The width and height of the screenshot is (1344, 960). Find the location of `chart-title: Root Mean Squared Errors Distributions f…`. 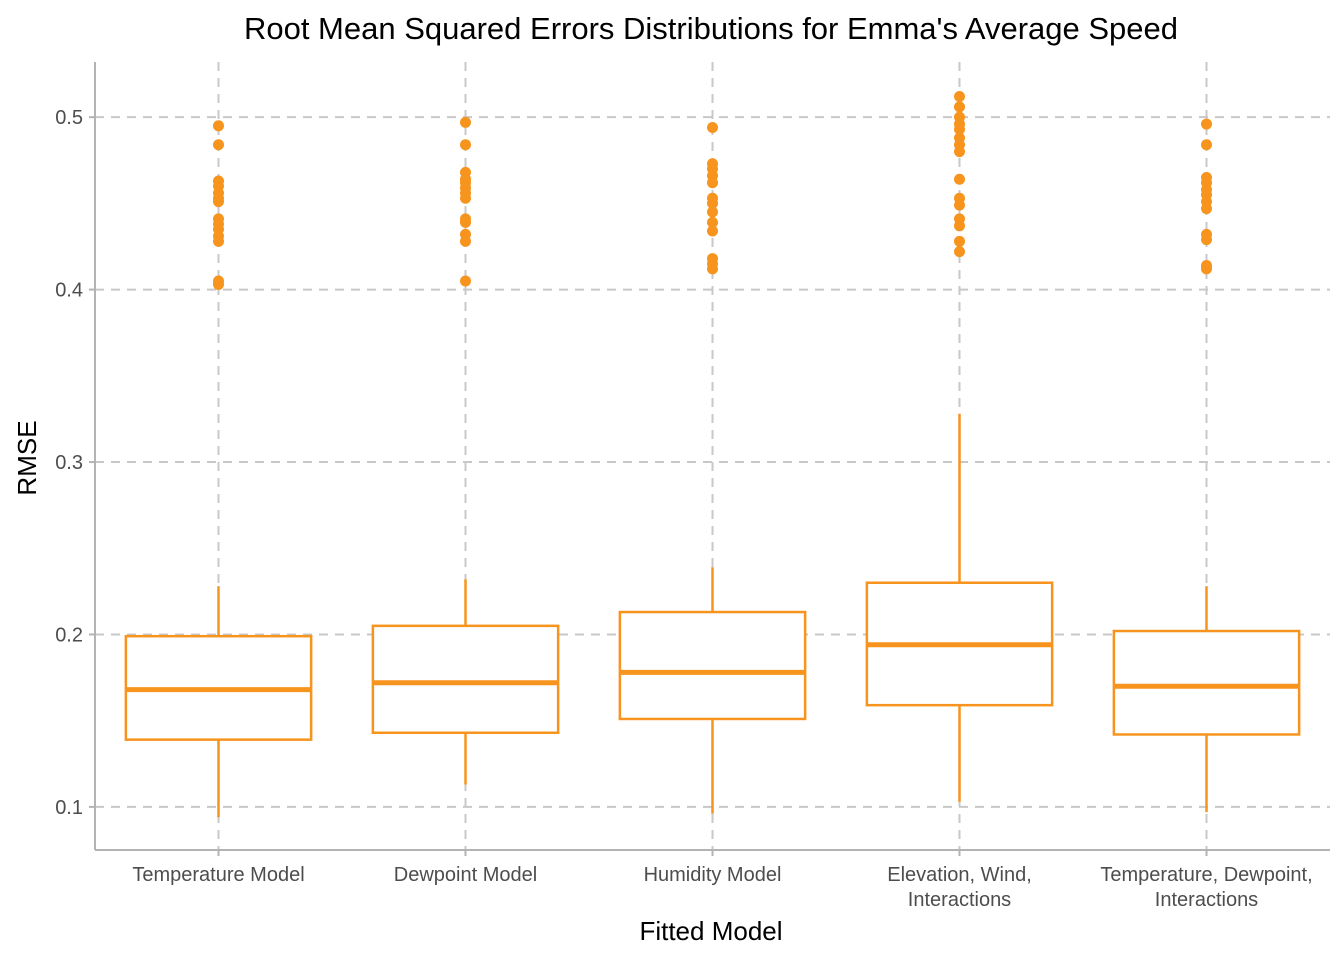

chart-title: Root Mean Squared Errors Distributions f… is located at coordinates (711, 28).